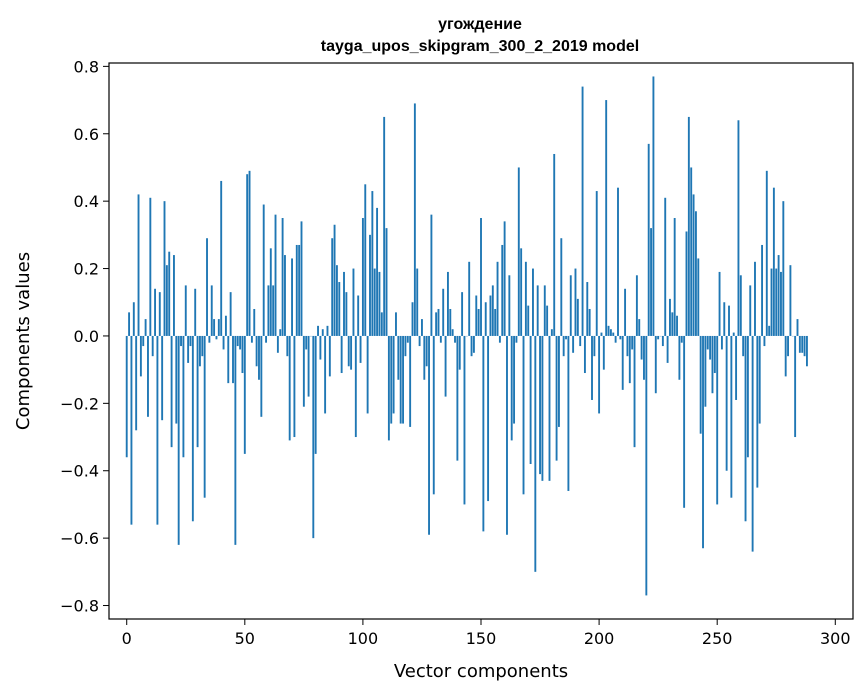 The height and width of the screenshot is (696, 867). Describe the element at coordinates (79, 471) in the screenshot. I see `y-tick-label: −0.4` at that location.